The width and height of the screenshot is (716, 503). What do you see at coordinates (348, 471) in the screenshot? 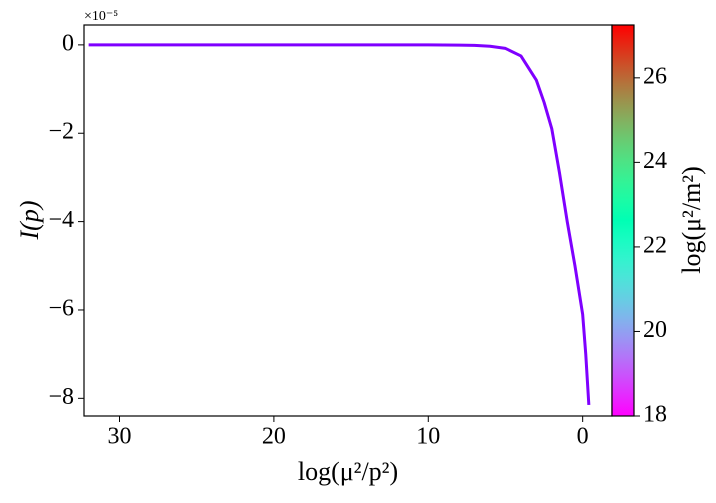
I see `x-axis-label: log(μ²/p²)` at bounding box center [348, 471].